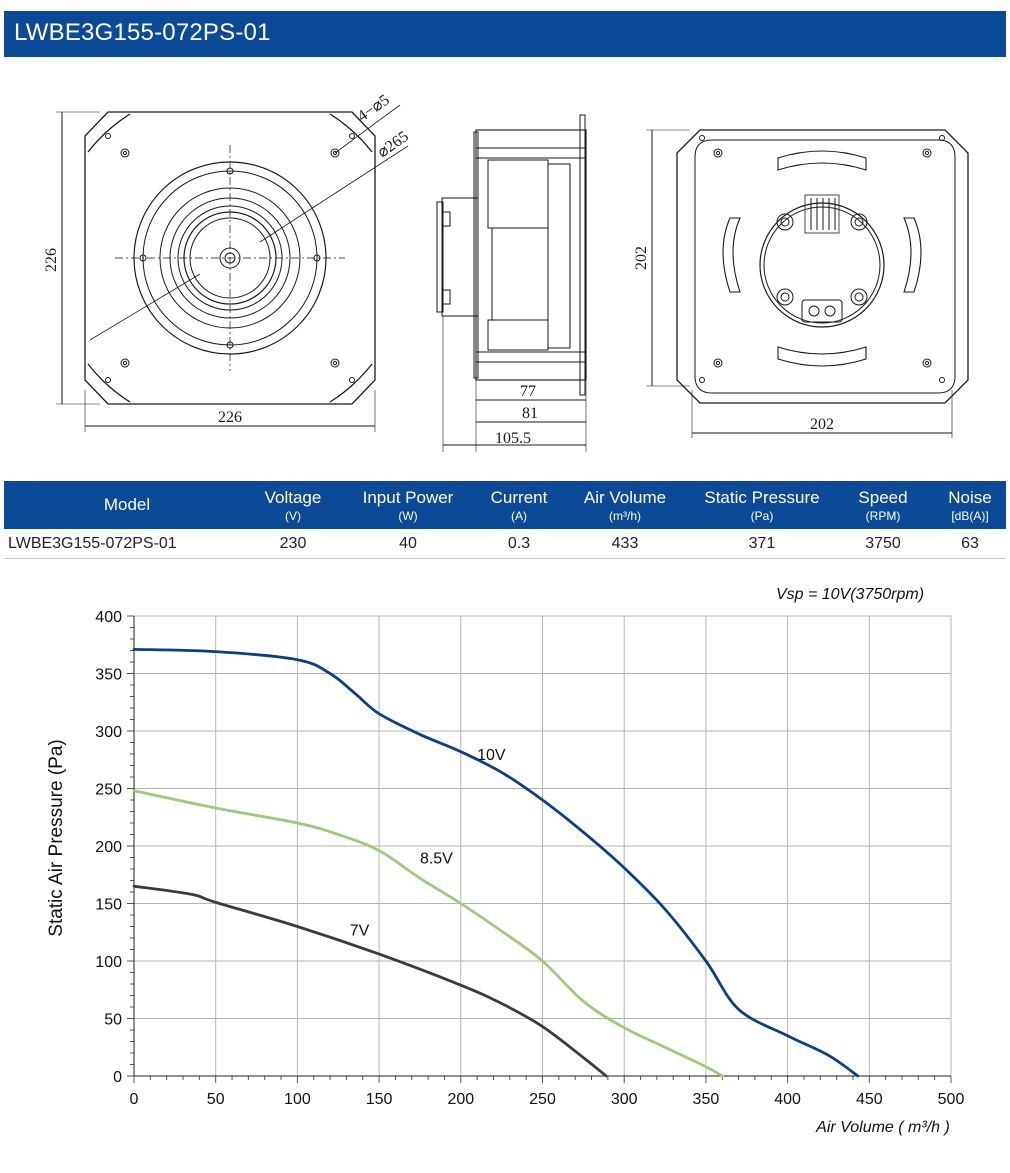 The image size is (1010, 1173). What do you see at coordinates (511, 283) in the screenshot?
I see `side-view` at bounding box center [511, 283].